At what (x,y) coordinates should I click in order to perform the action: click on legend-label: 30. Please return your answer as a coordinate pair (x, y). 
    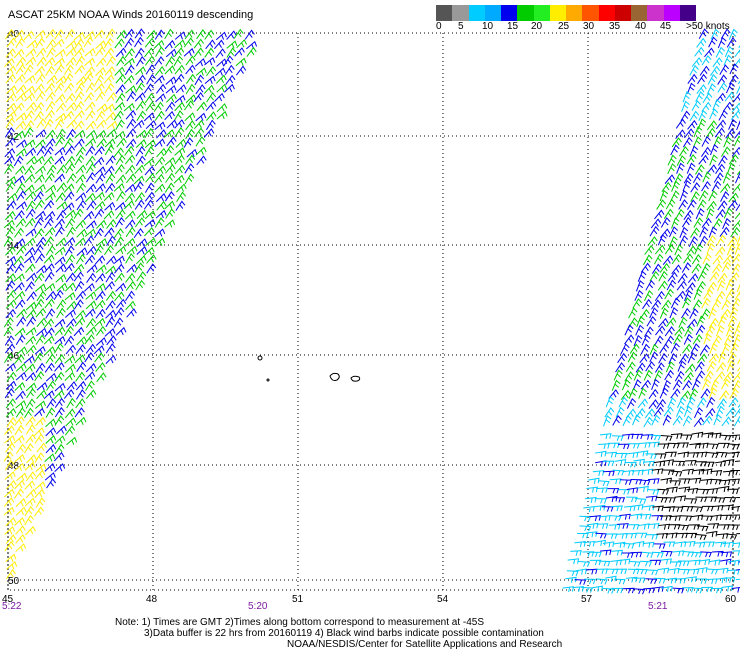
    Looking at the image, I should click on (589, 26).